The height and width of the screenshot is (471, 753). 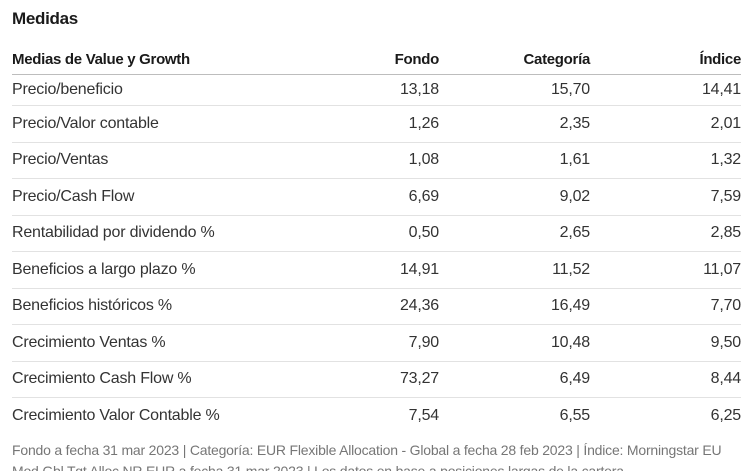 What do you see at coordinates (514, 342) in the screenshot?
I see `category-value: 10,48` at bounding box center [514, 342].